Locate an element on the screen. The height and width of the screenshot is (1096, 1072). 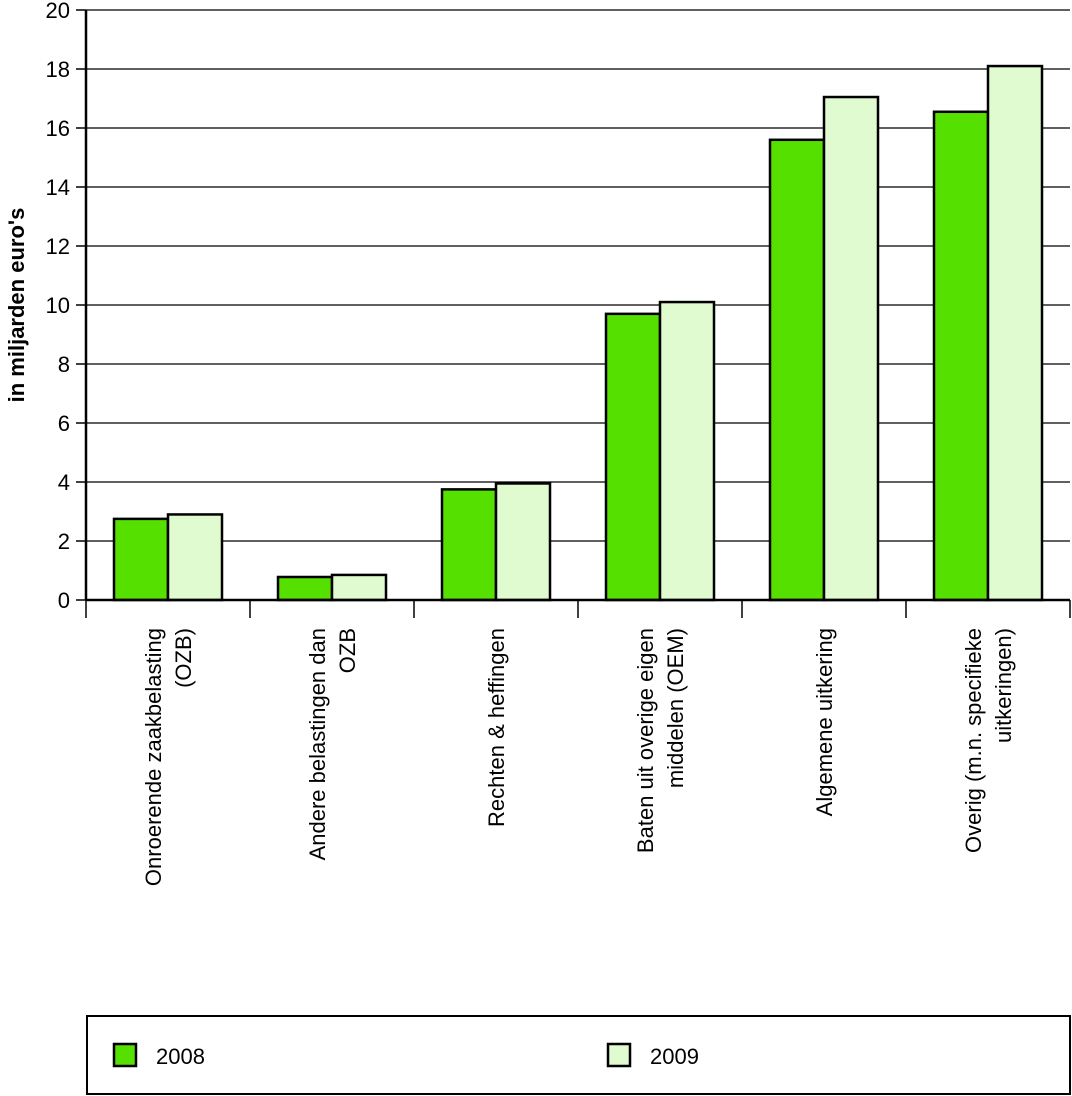
x-category-label: Andere belastingen dan OZB is located at coordinates (332, 744).